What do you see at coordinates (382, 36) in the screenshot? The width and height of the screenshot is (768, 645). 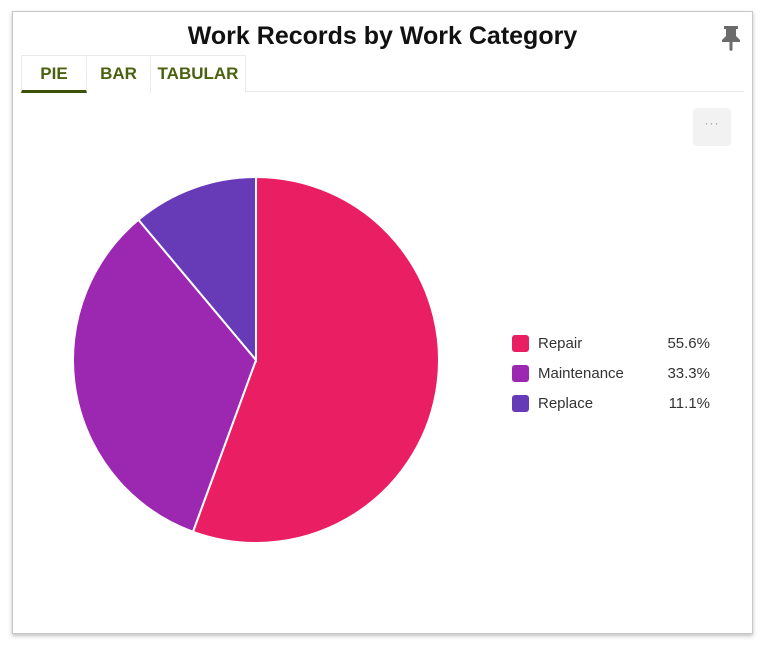 I see `widget-title: Work Records by Work Category` at bounding box center [382, 36].